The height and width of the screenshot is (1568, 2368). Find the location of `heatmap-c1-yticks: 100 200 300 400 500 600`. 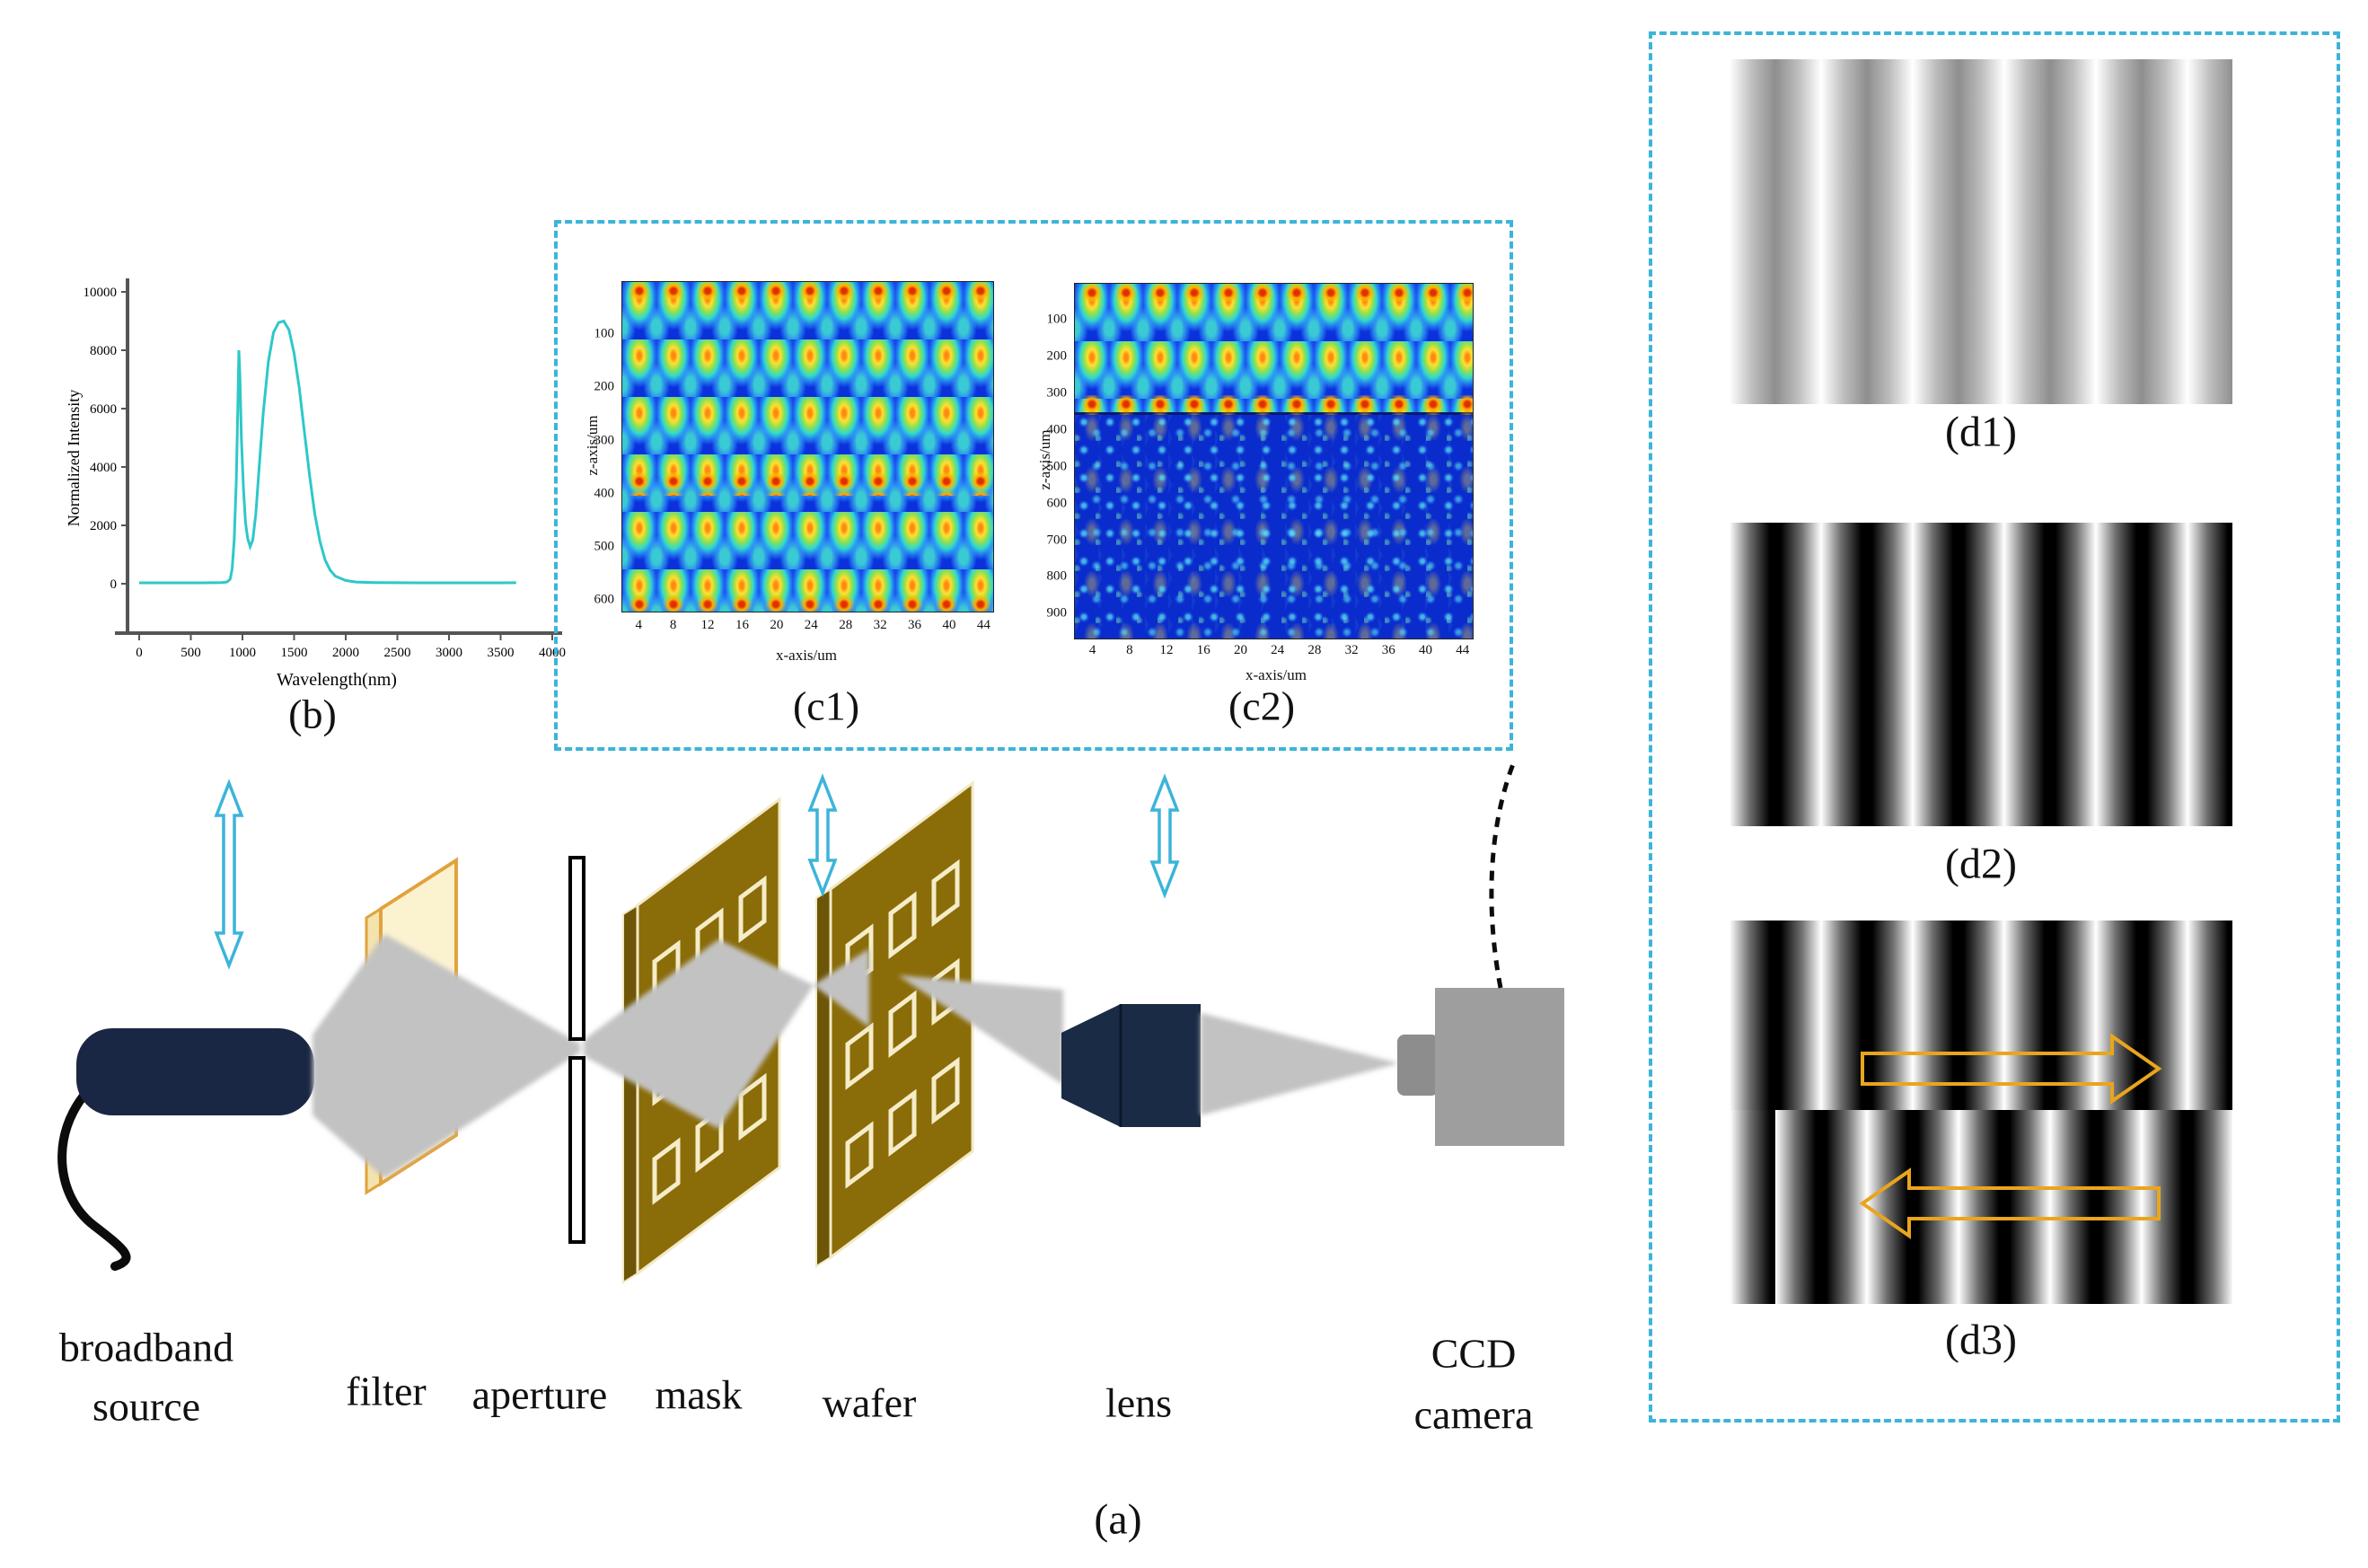

heatmap-c1-yticks: 100 200 300 400 500 600 is located at coordinates (600, 446).